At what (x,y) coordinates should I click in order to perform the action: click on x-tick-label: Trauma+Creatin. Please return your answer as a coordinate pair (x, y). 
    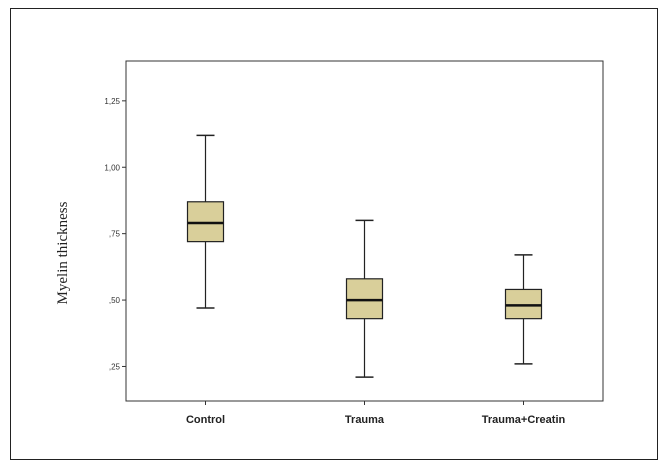
    Looking at the image, I should click on (524, 420).